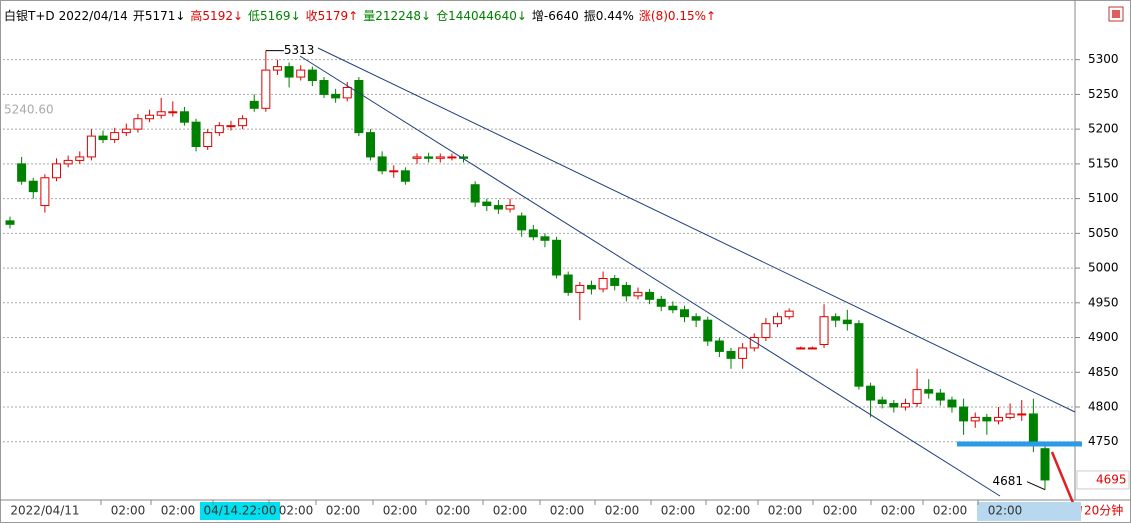 The height and width of the screenshot is (523, 1131). What do you see at coordinates (481, 16) in the screenshot?
I see `header-field: 仓144044640↓` at bounding box center [481, 16].